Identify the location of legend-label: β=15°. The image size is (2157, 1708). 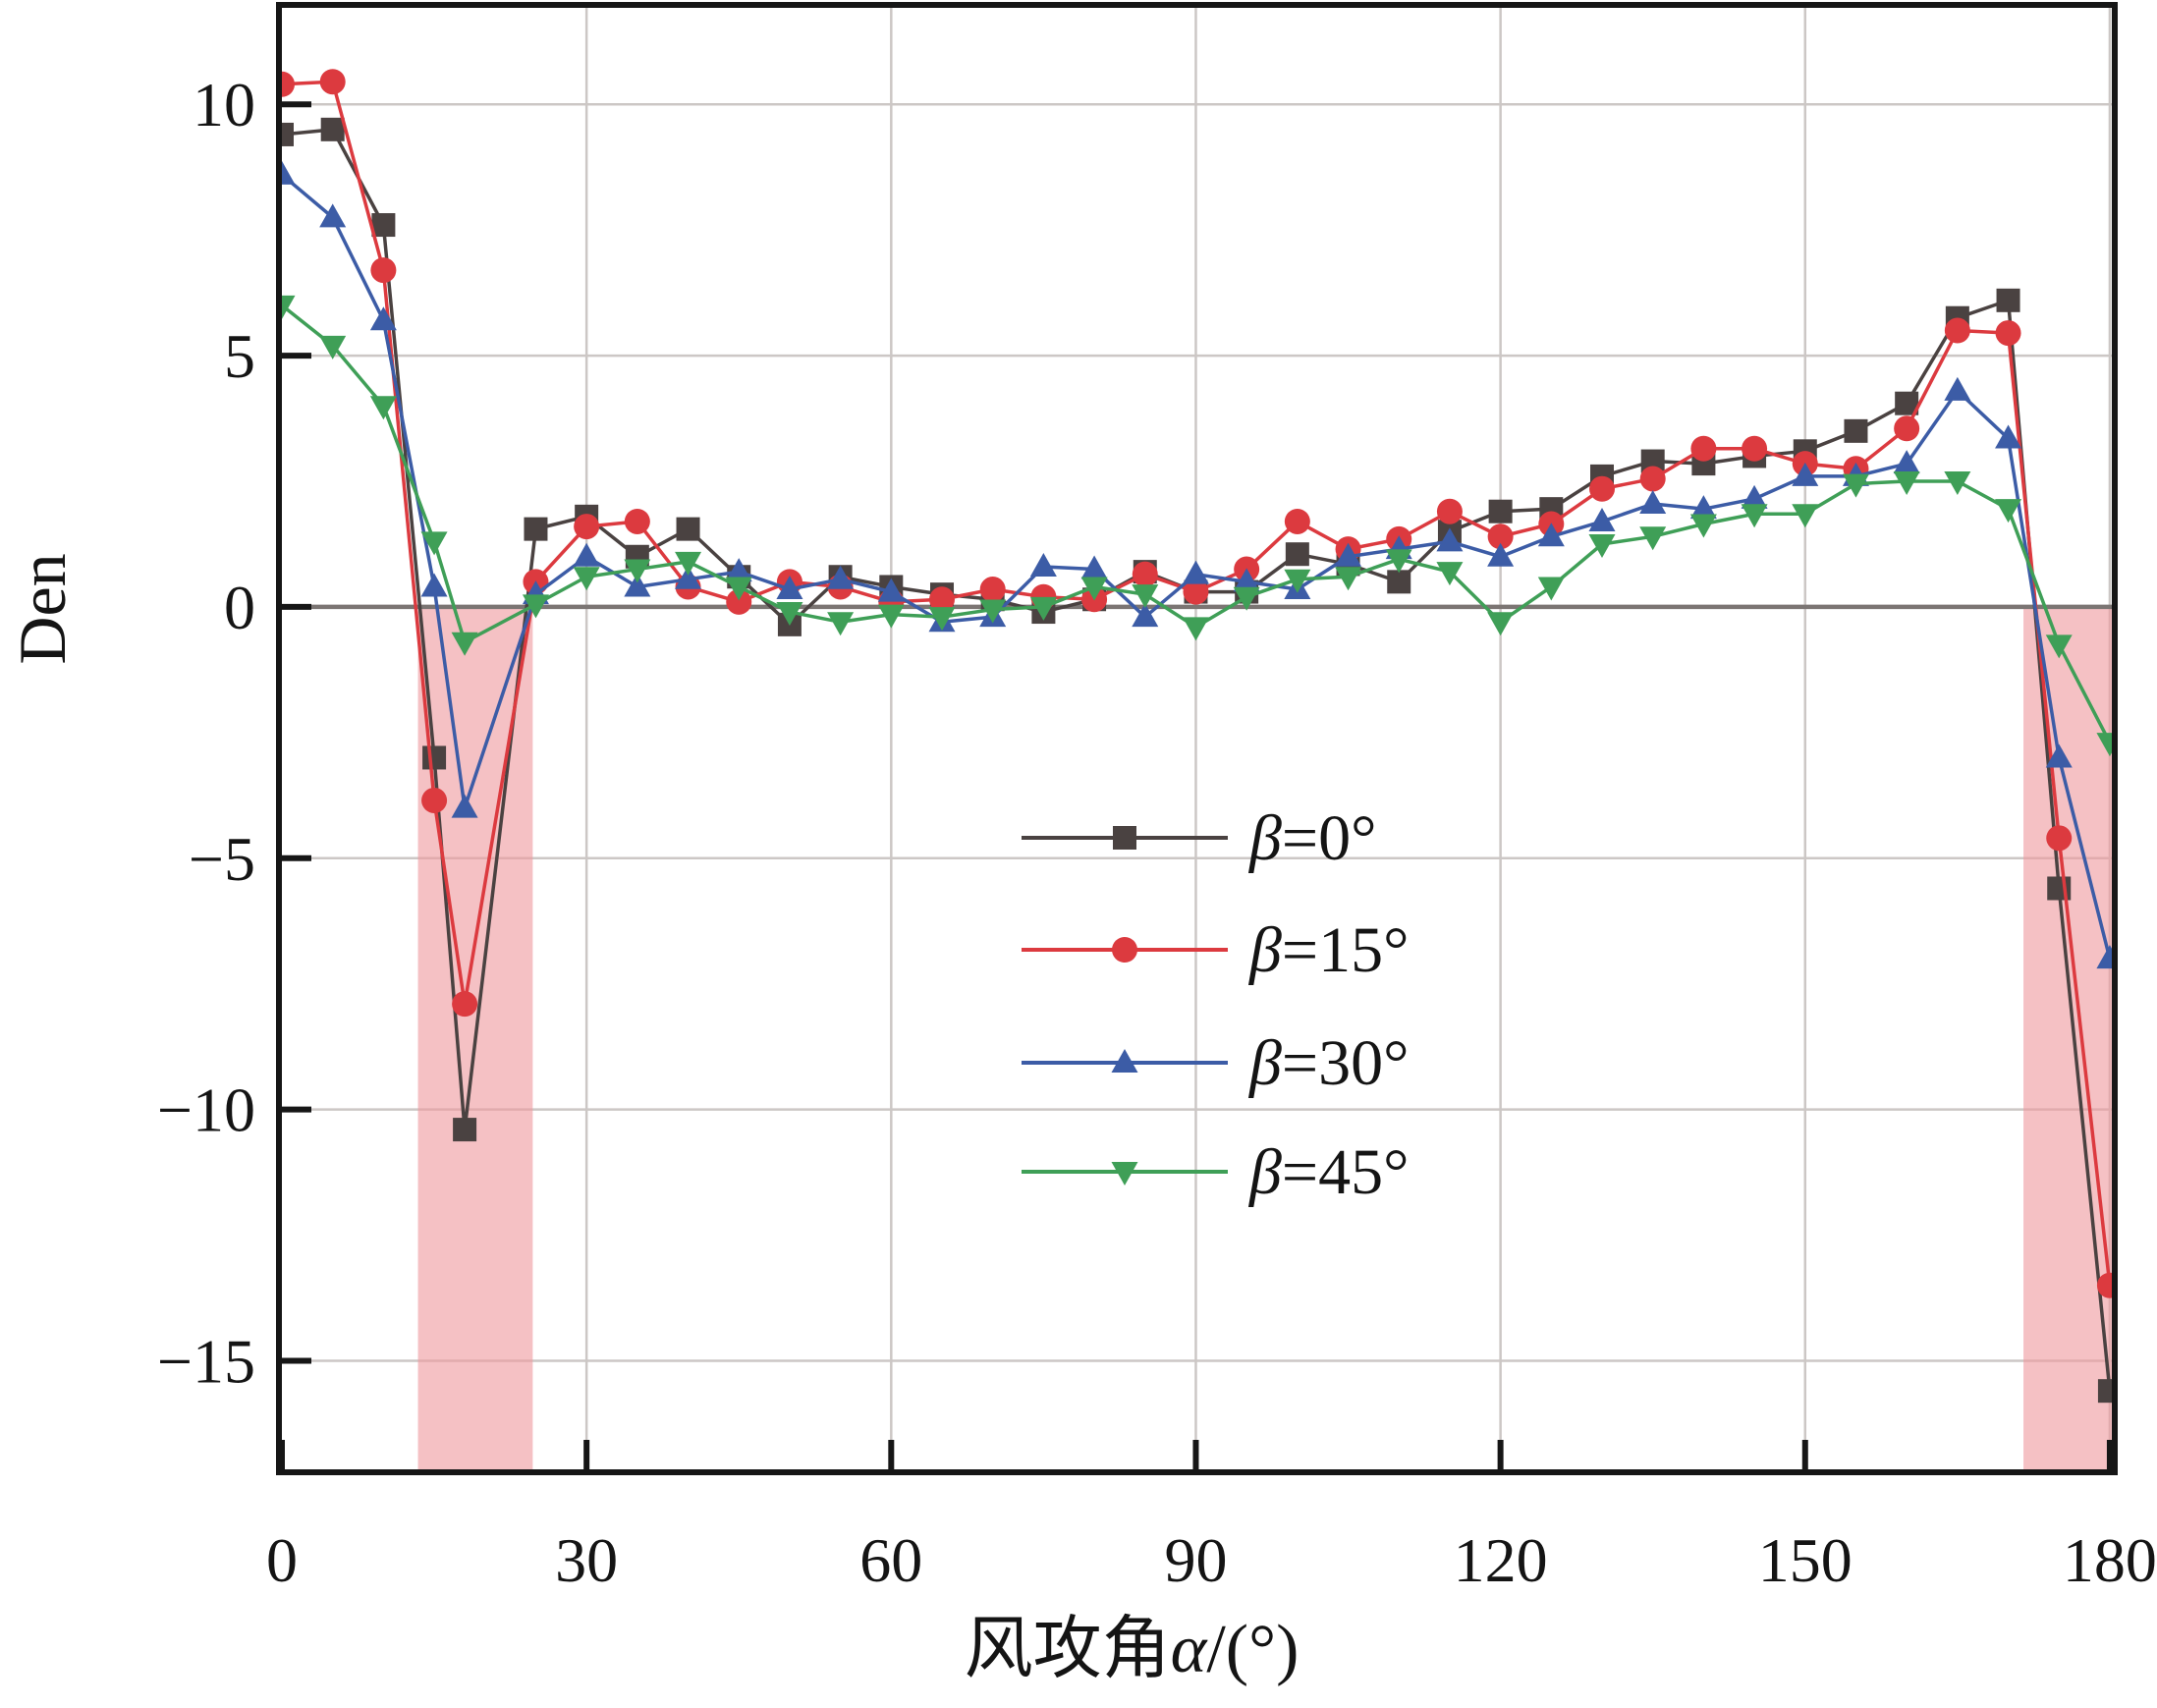
(1329, 950).